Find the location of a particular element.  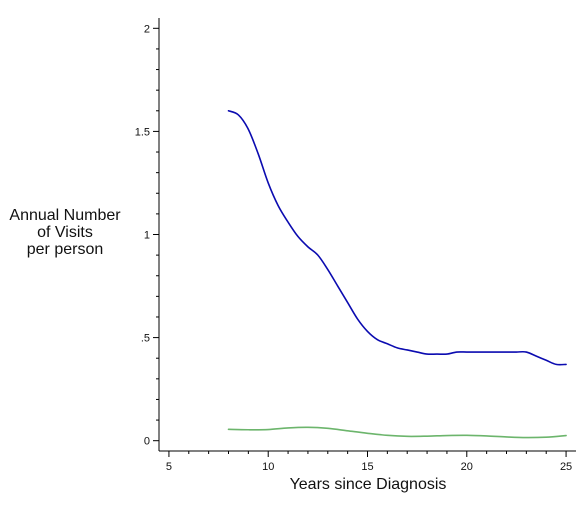

y-ticks: 0 .5 1 1.5 2 is located at coordinates (147, 235).